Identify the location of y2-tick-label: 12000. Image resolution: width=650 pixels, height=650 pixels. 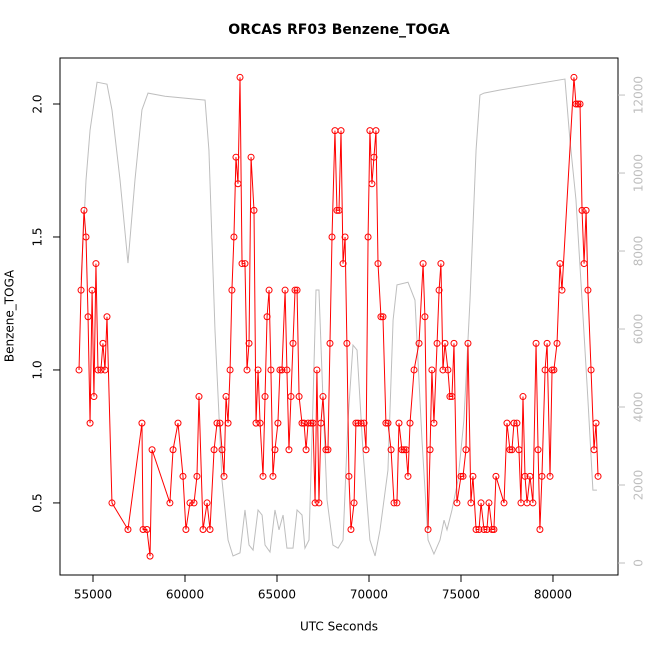
(639, 95).